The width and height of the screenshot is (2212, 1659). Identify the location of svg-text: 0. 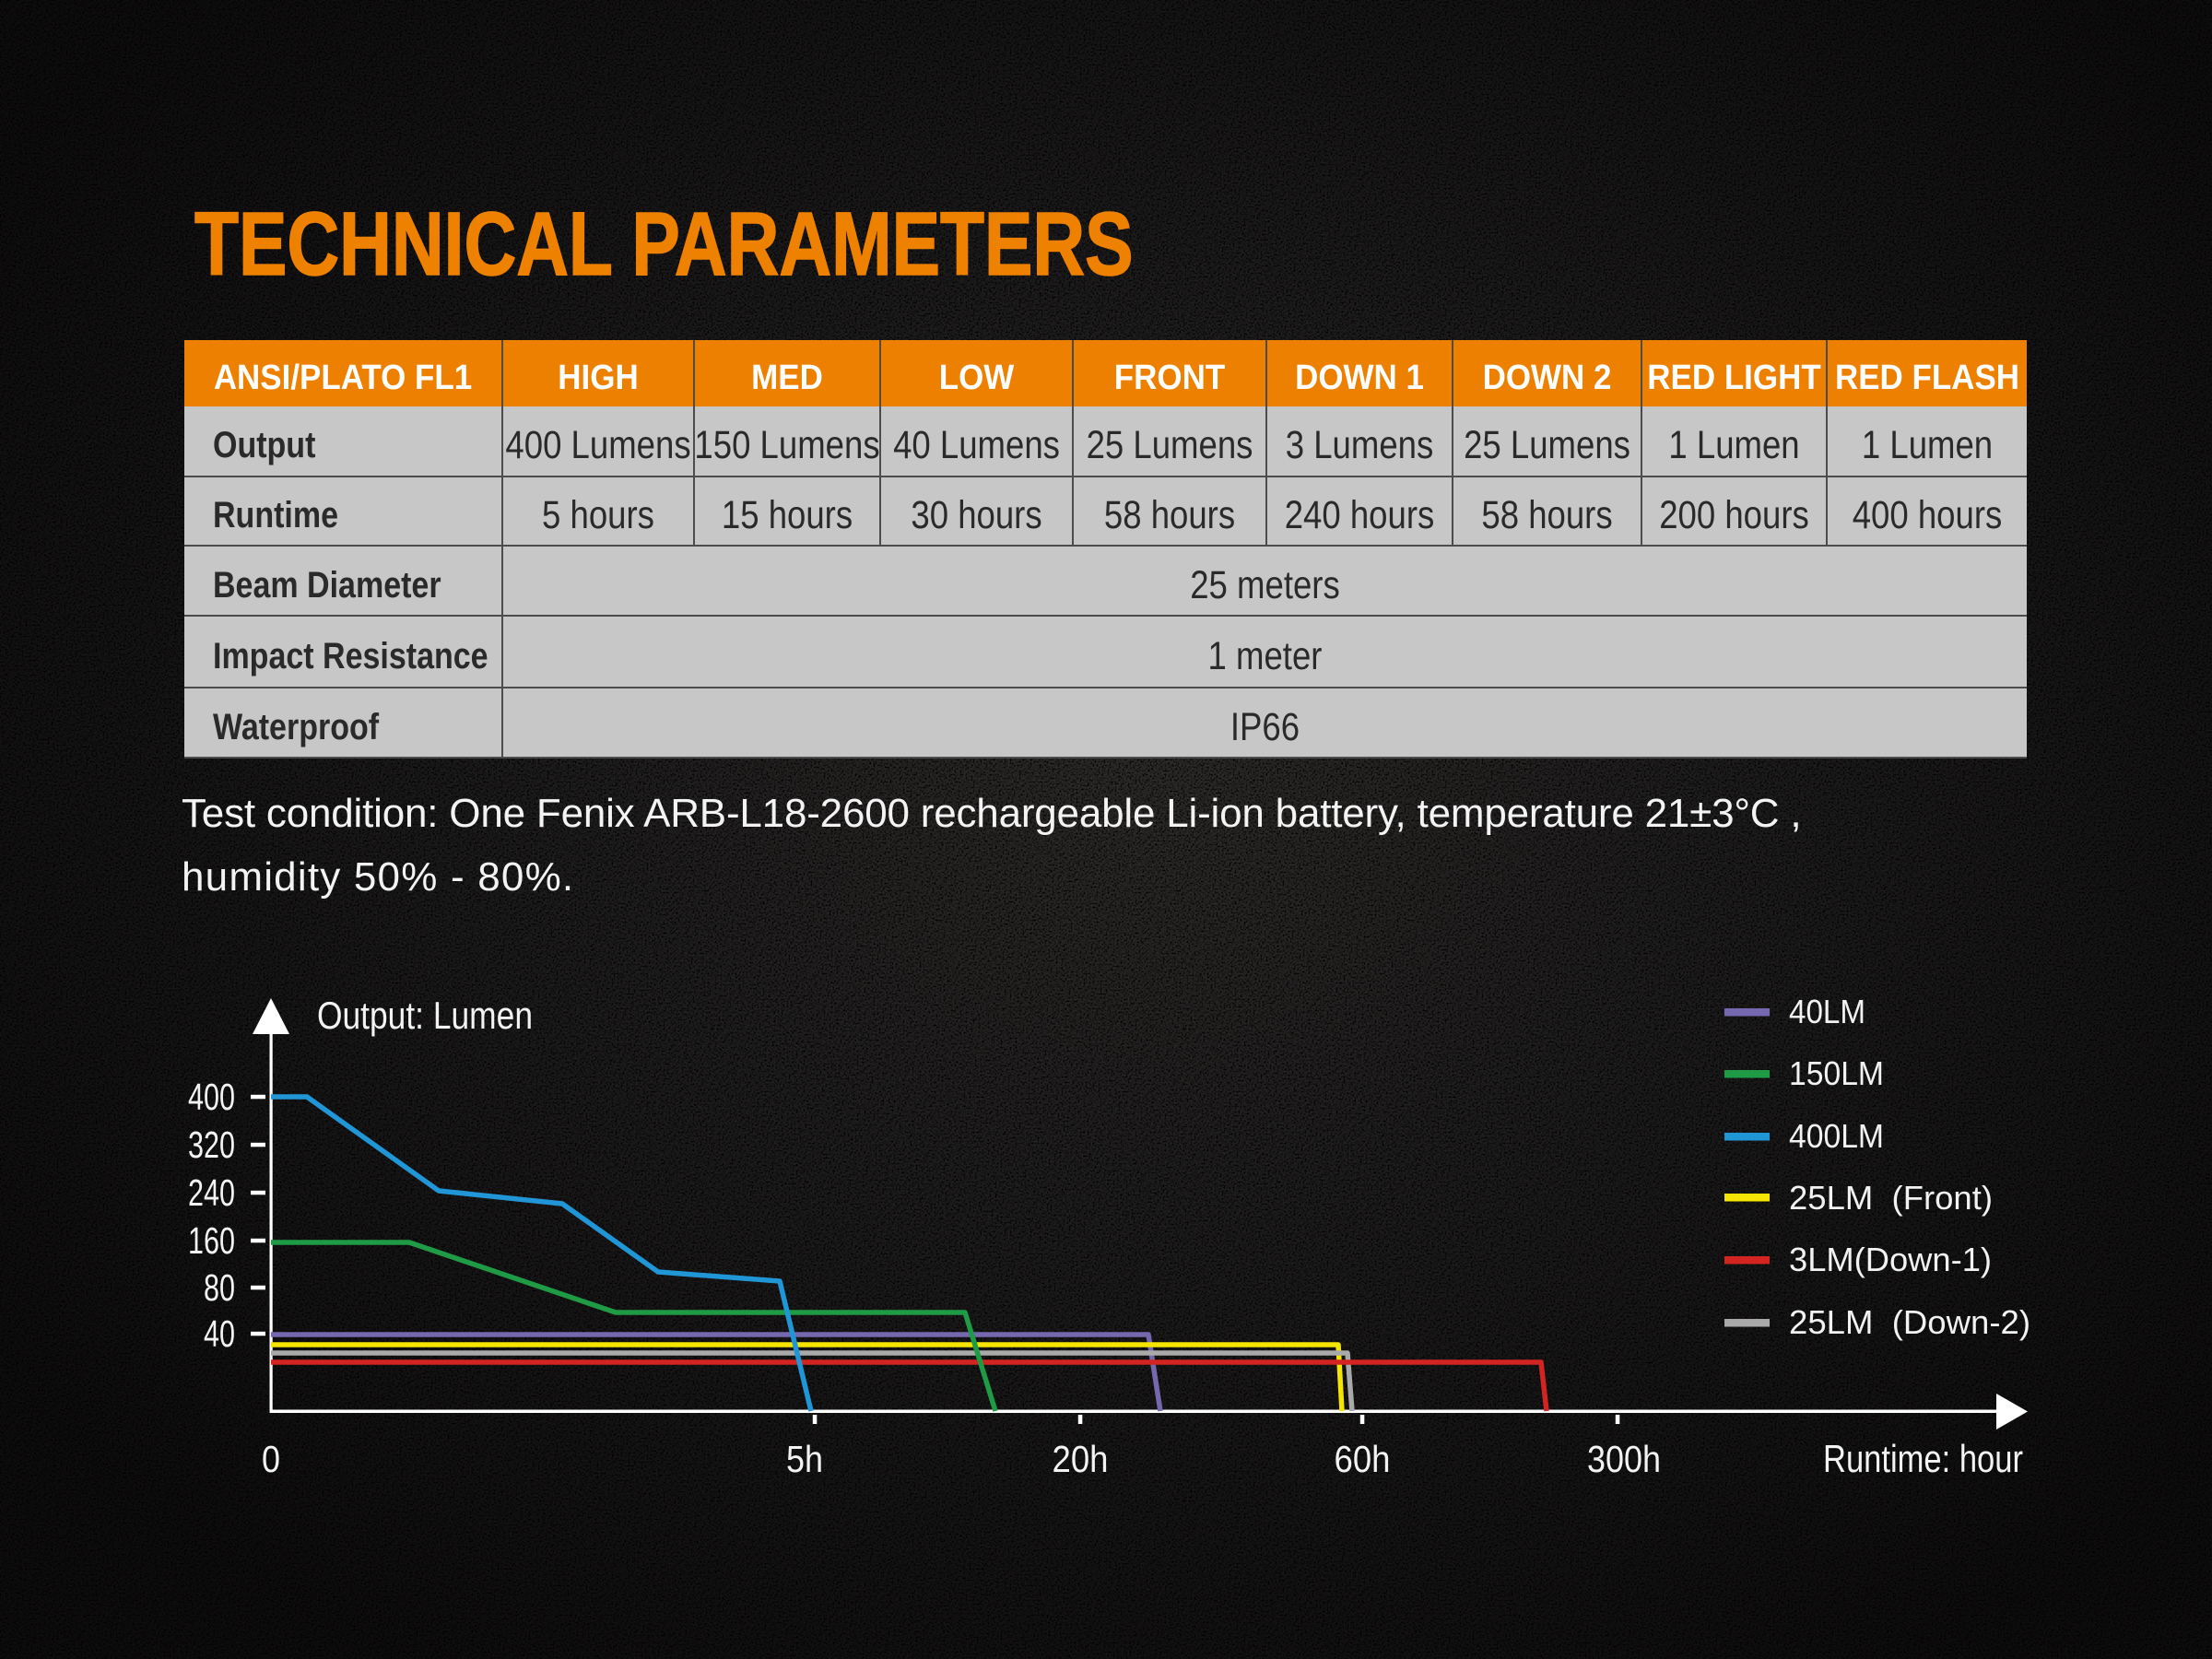
(271, 1459).